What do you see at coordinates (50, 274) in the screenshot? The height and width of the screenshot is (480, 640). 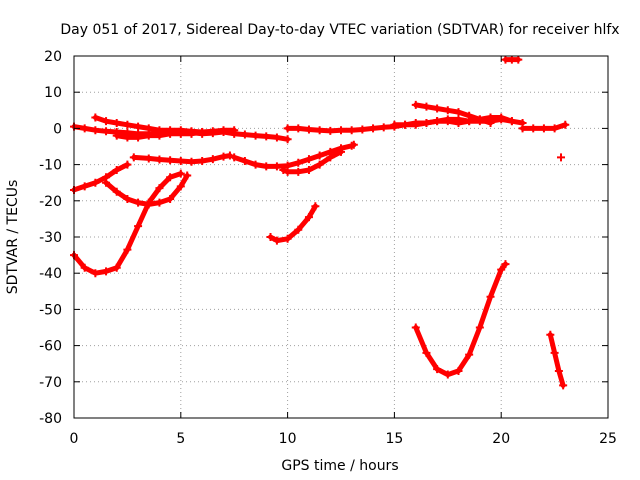 I see `y-tick-label: -40` at bounding box center [50, 274].